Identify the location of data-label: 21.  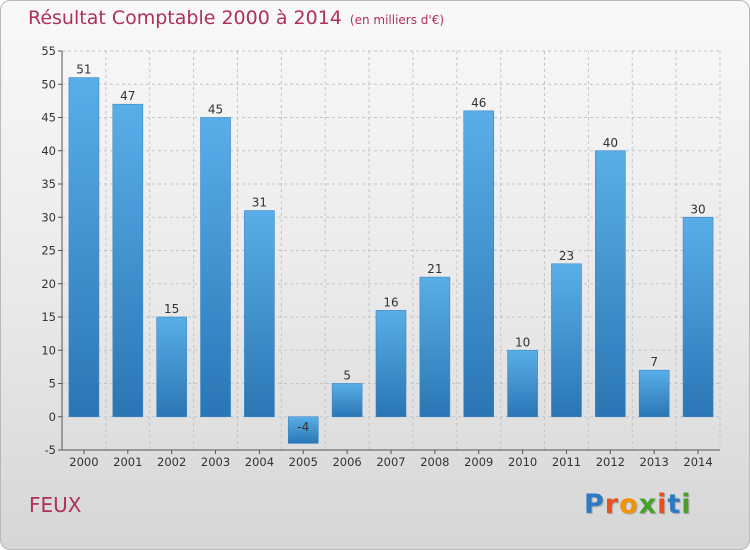
(434, 269).